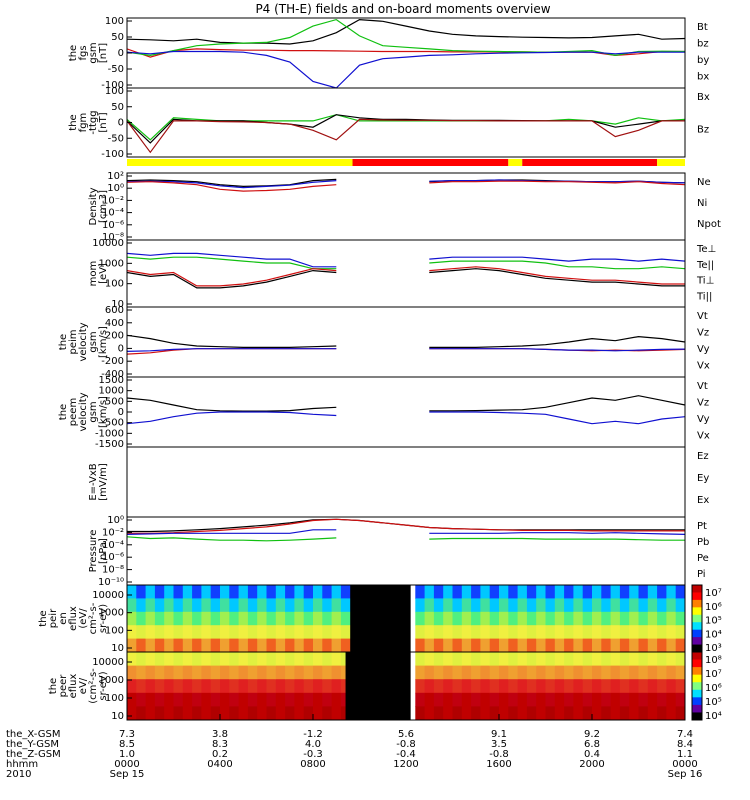 The height and width of the screenshot is (800, 750). What do you see at coordinates (406, 351) in the screenshot?
I see `series-line-Vz` at bounding box center [406, 351].